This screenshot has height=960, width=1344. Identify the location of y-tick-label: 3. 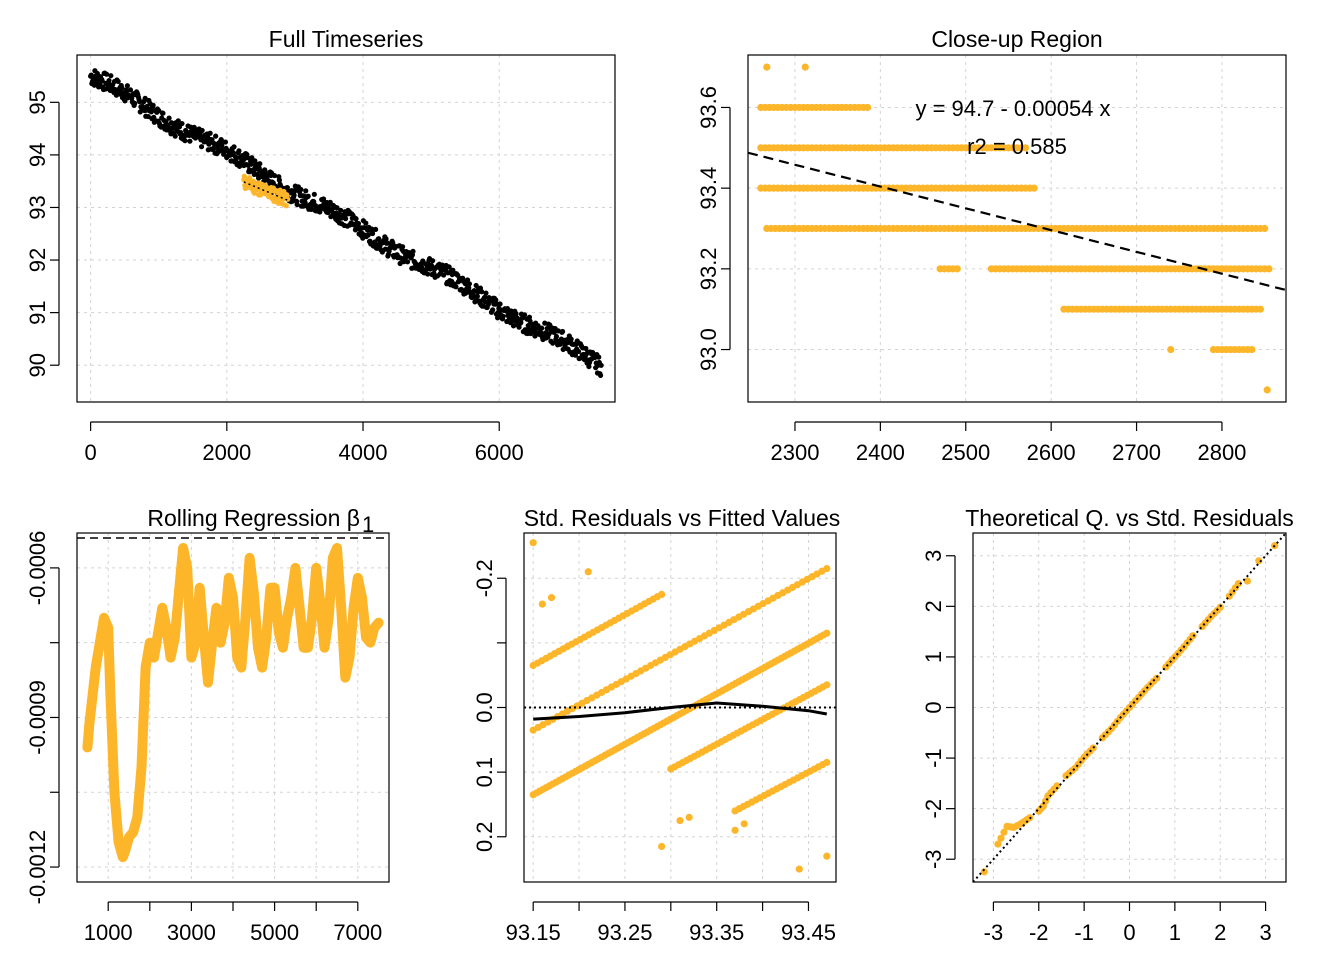
(933, 556).